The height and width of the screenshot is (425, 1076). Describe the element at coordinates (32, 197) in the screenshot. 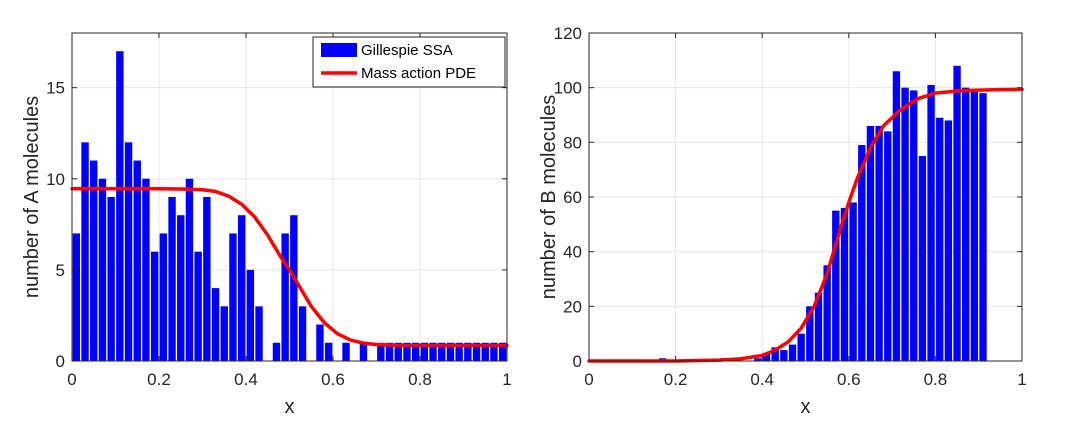

I see `y-axis-label: number of A molecules` at that location.